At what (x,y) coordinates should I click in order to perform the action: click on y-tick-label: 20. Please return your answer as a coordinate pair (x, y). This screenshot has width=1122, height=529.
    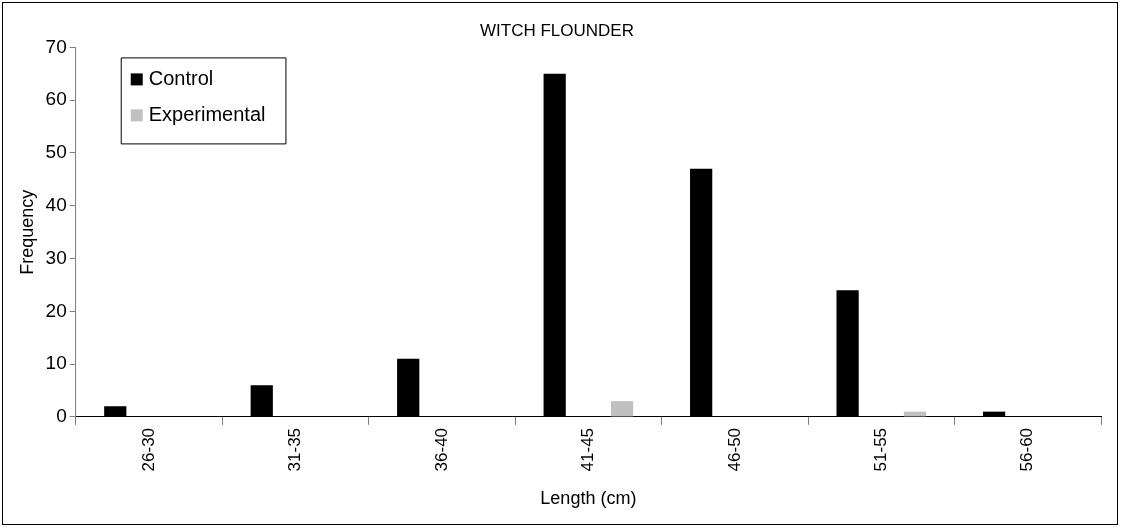
    Looking at the image, I should click on (56, 310).